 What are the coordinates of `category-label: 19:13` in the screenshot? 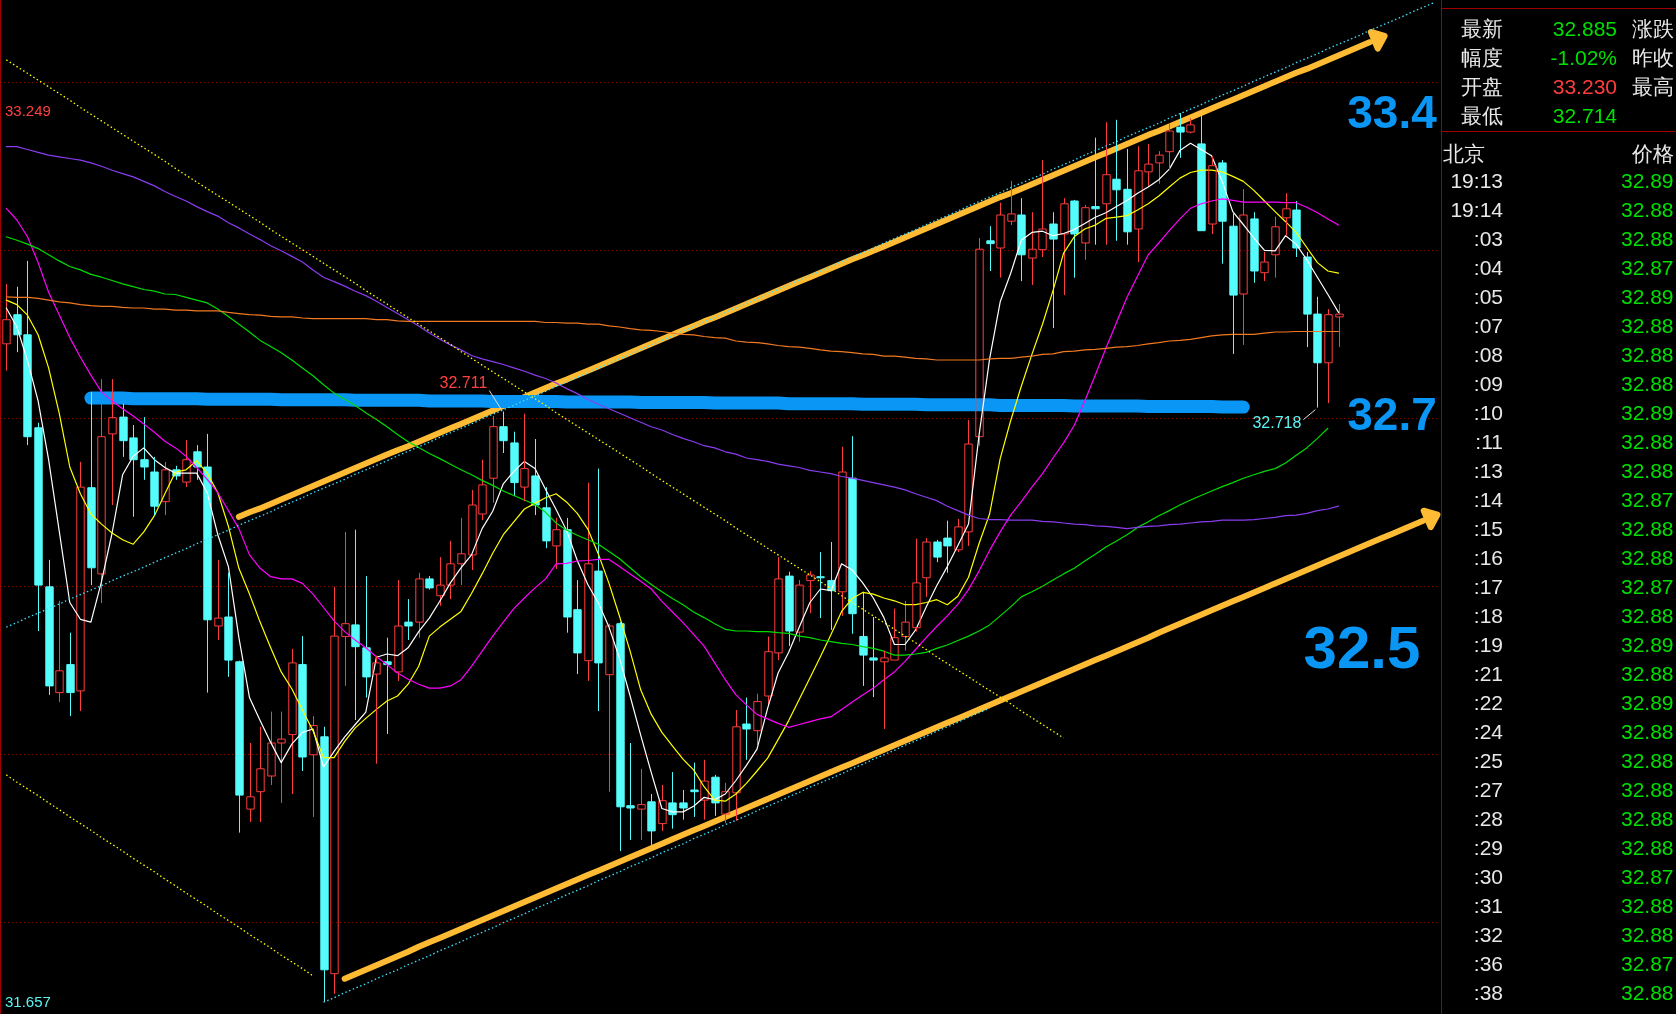 It's located at (1476, 180).